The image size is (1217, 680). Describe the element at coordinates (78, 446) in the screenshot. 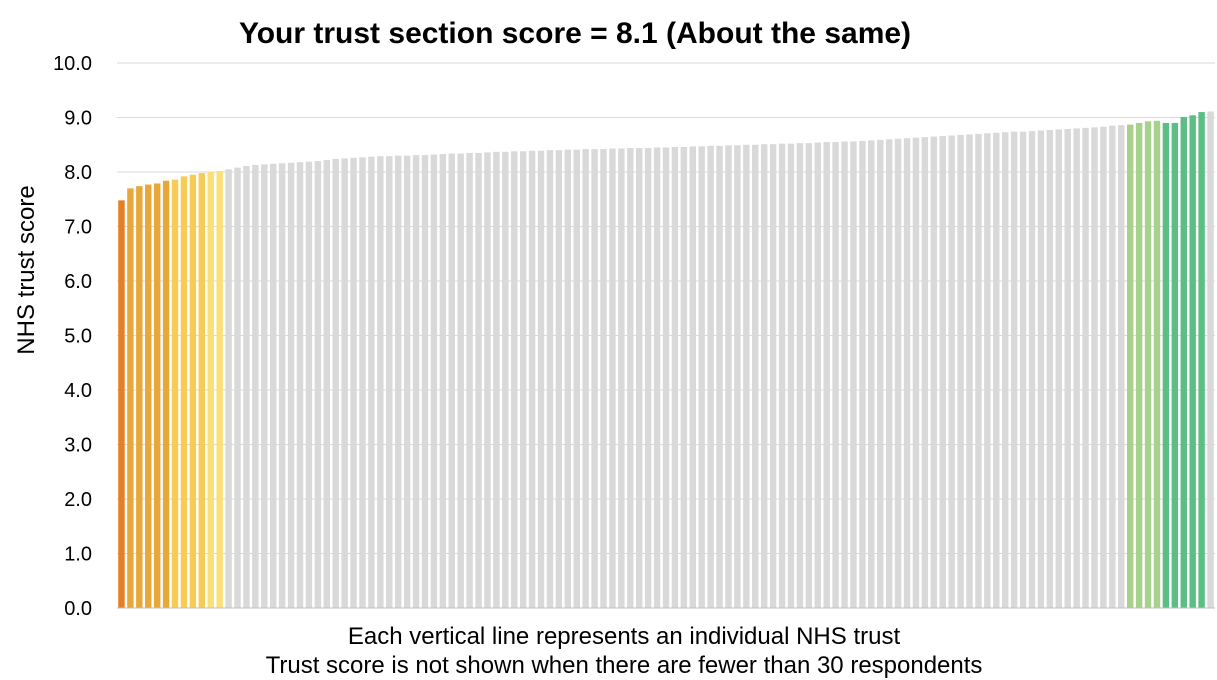

I see `y-tick-label: 3.0` at that location.